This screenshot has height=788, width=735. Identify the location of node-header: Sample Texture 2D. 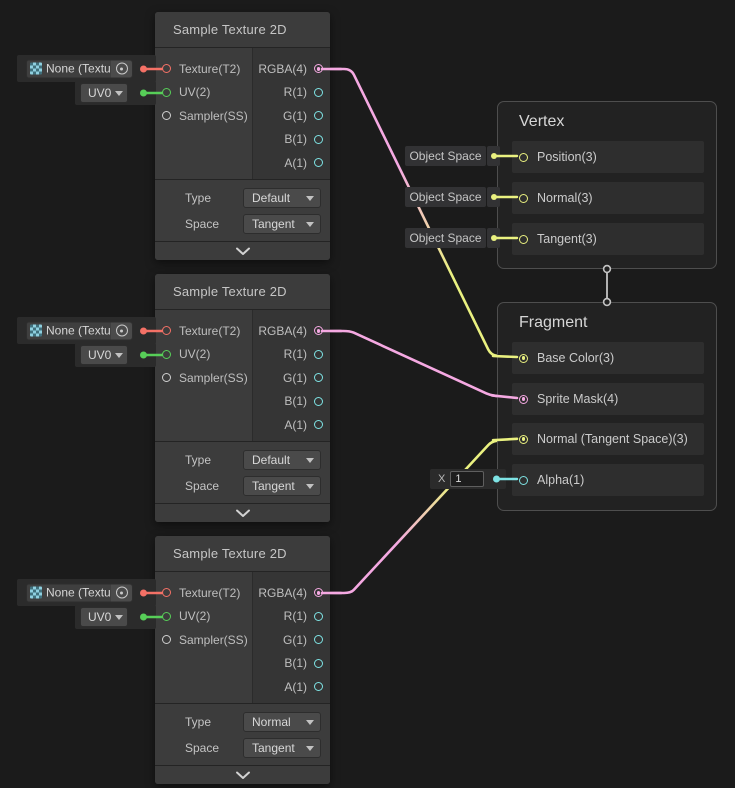
(242, 554).